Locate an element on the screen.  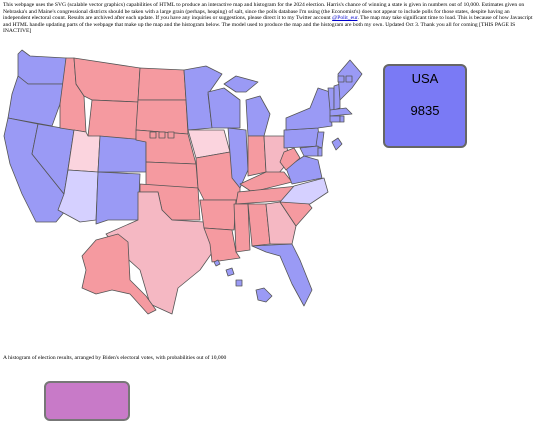
state-montana is located at coordinates (107, 80).